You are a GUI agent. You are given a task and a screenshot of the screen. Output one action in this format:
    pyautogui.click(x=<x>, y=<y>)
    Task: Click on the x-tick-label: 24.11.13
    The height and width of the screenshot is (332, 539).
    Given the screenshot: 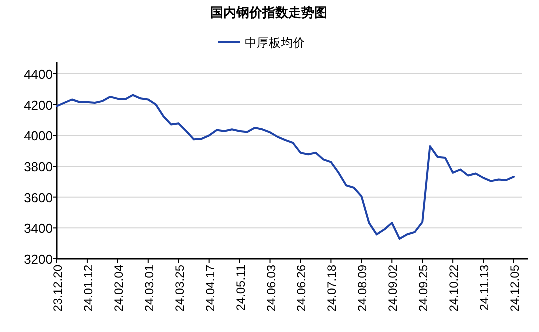 What is the action you would take?
    pyautogui.click(x=485, y=287)
    